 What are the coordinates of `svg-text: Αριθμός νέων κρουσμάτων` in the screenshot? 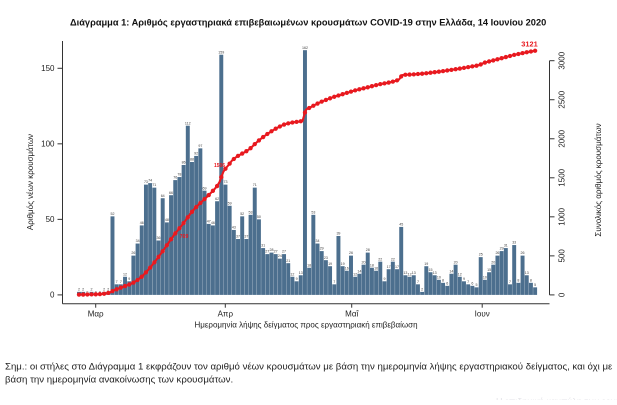 It's located at (30, 182).